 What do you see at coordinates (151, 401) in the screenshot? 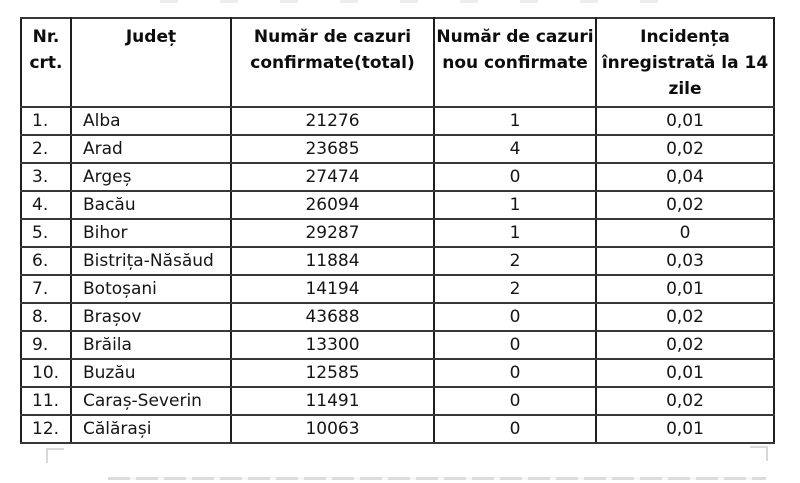
I see `county-cell: Caraș-Severin` at bounding box center [151, 401].